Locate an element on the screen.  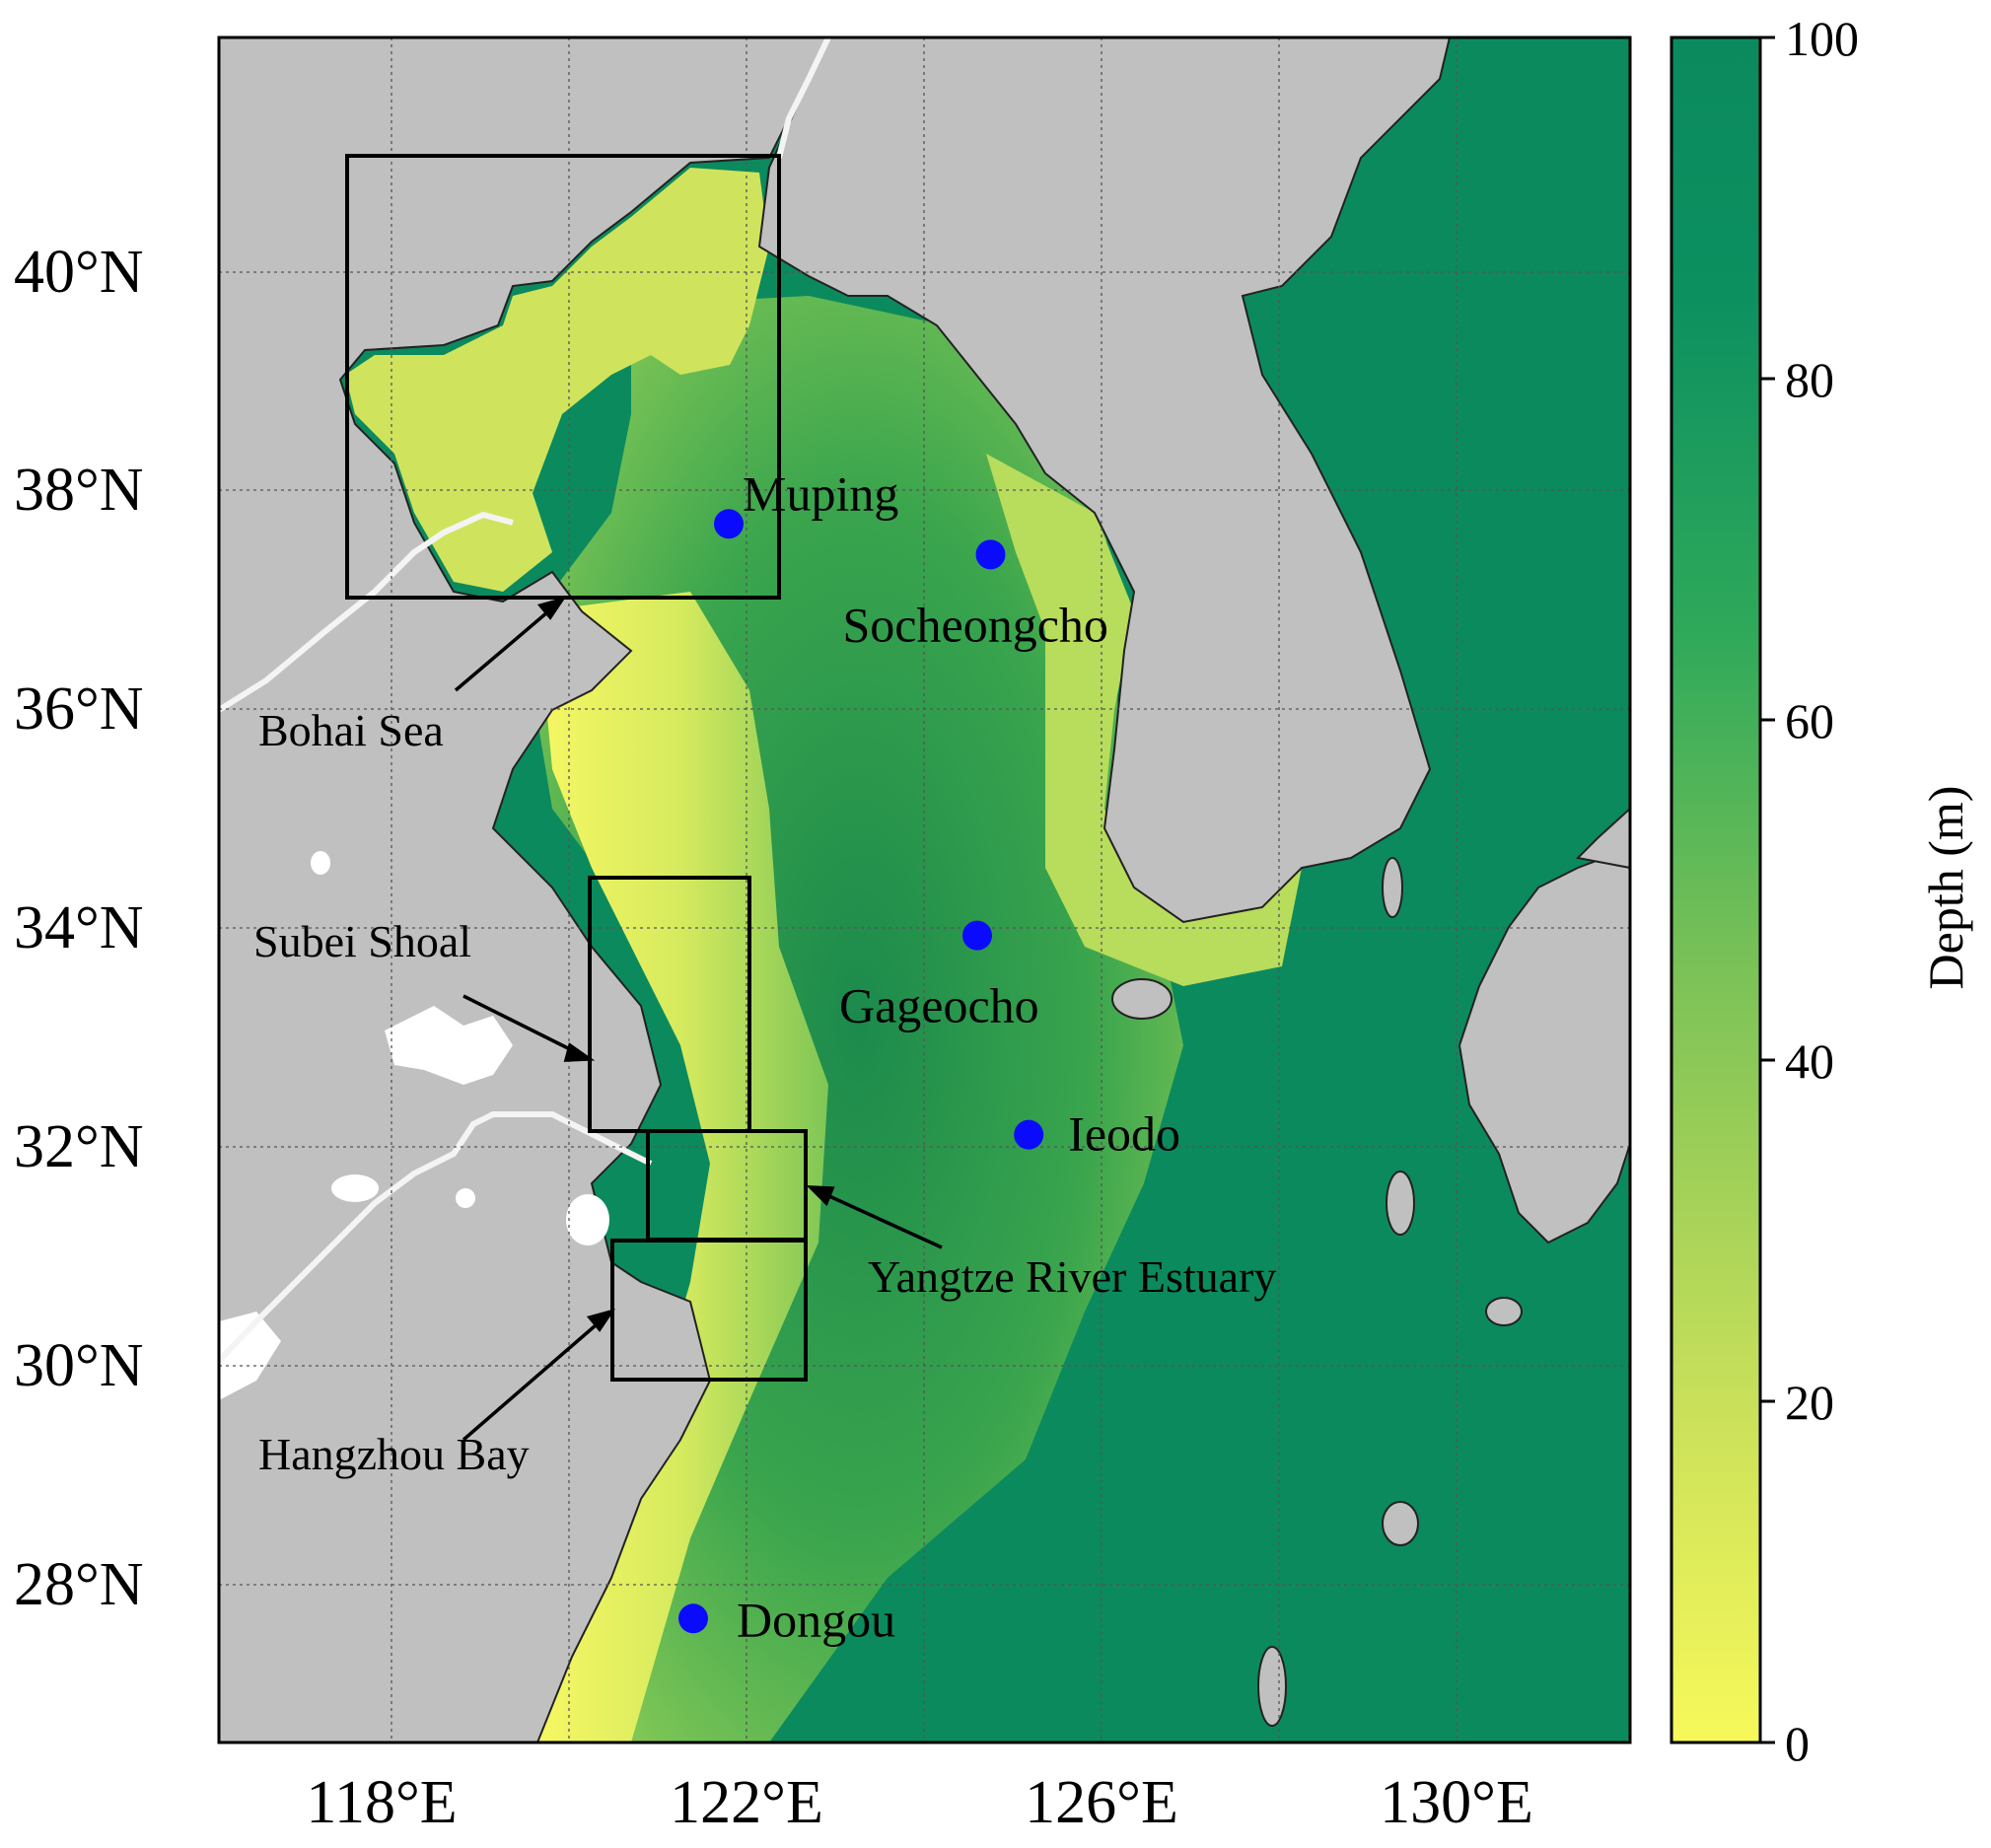
y-tick-label: 40°N is located at coordinates (79, 272).